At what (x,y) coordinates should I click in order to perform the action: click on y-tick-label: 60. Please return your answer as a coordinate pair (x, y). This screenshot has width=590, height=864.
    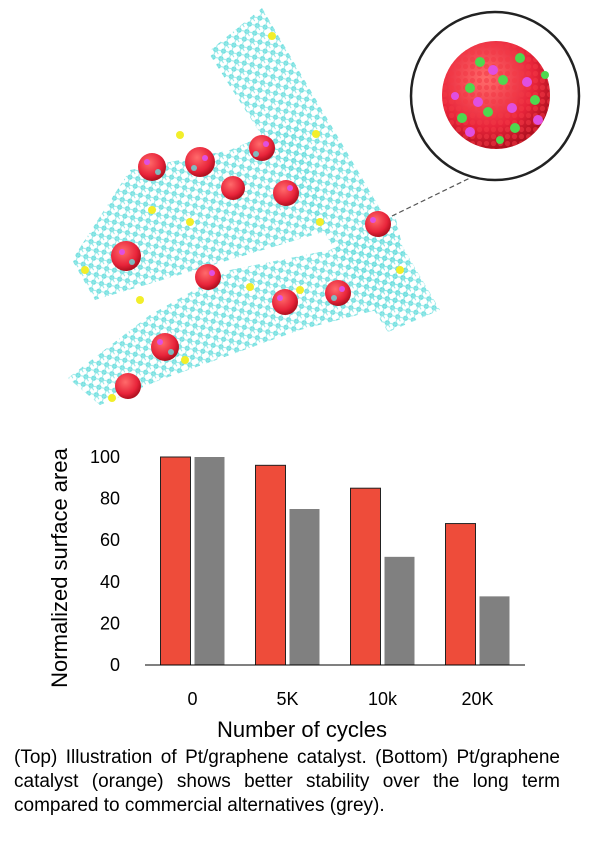
    Looking at the image, I should click on (110, 540).